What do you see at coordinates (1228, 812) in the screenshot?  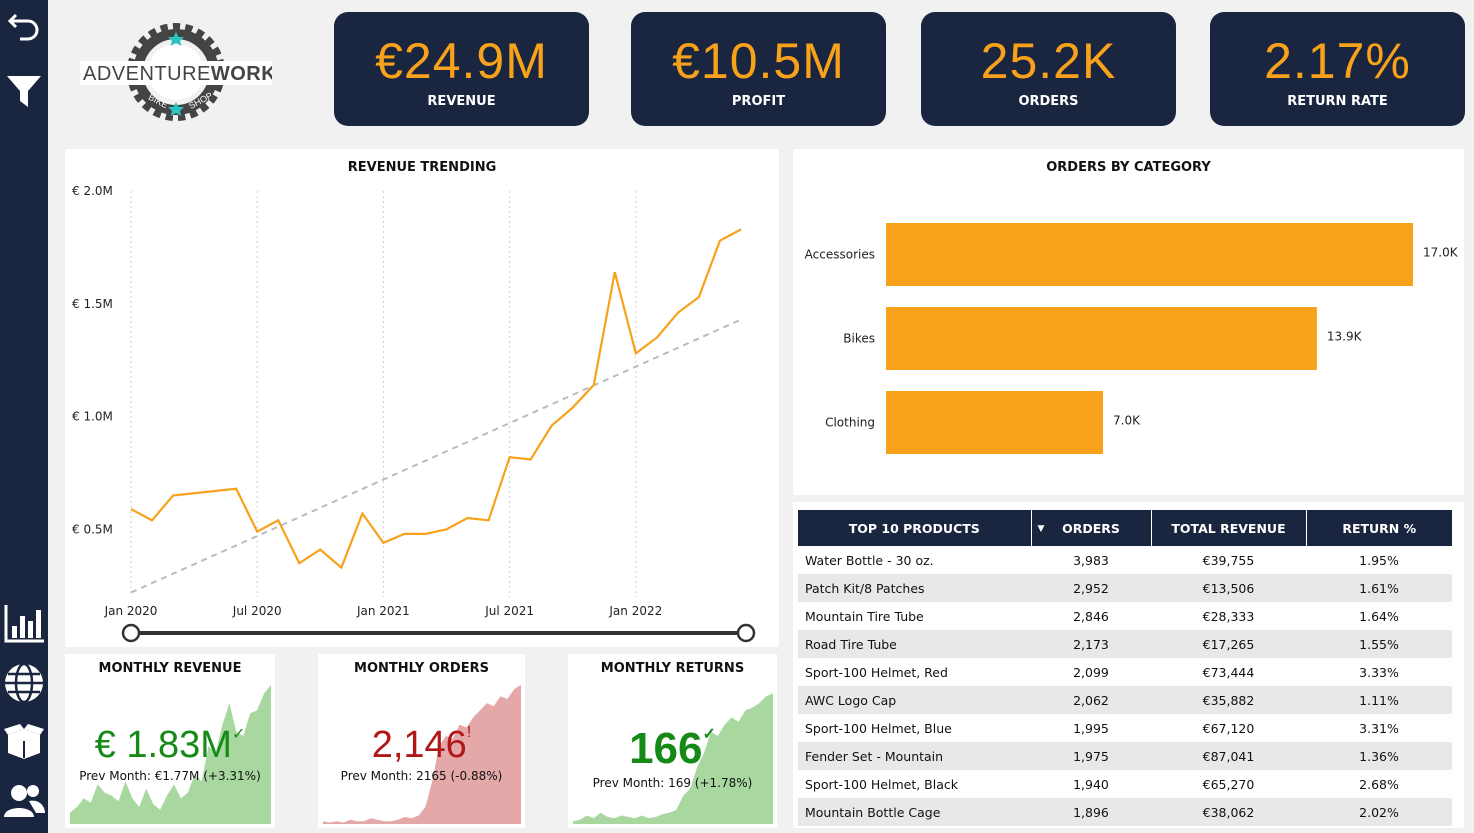 I see `revenue-cell: €38,062` at bounding box center [1228, 812].